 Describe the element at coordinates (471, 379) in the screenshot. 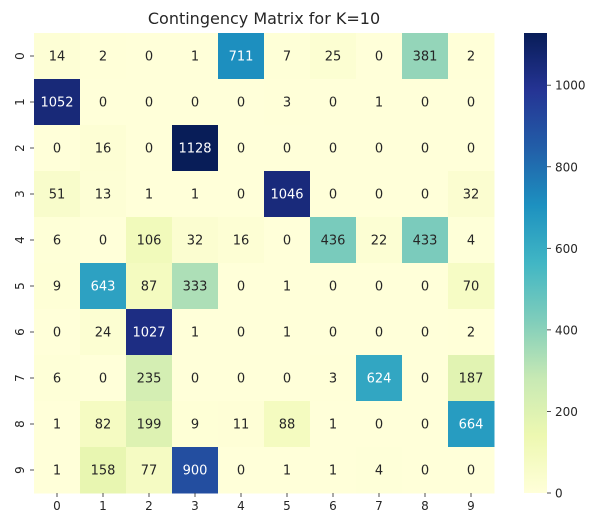

I see `cell-value-label: 187` at that location.